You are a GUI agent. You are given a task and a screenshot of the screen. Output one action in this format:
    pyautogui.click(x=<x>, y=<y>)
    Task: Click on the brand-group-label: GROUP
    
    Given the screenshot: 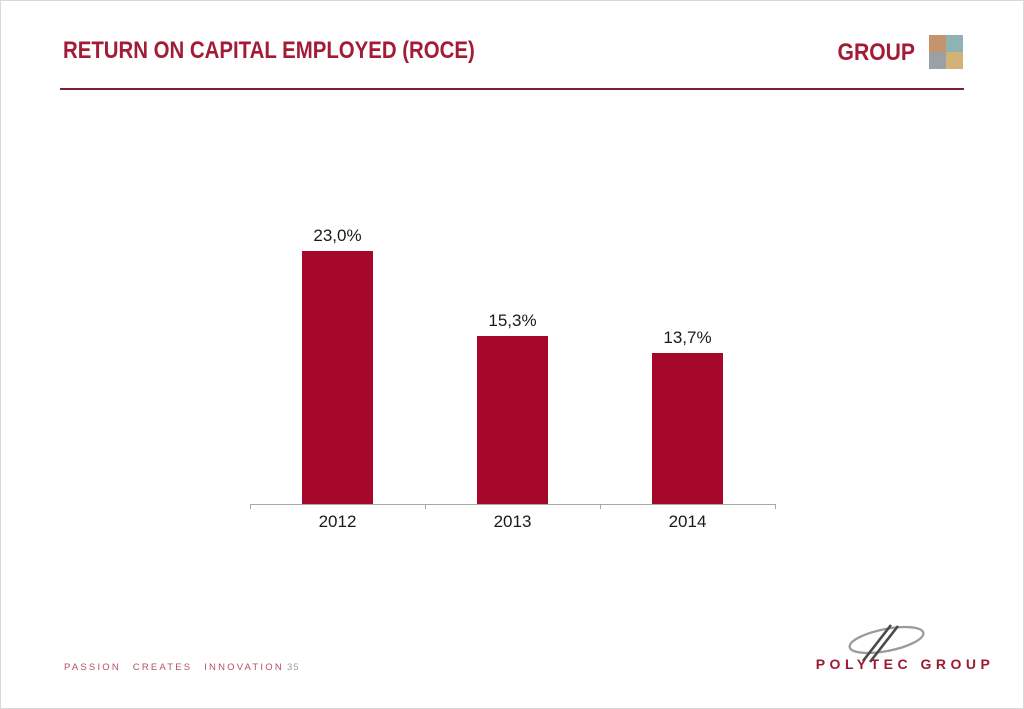 What is the action you would take?
    pyautogui.click(x=876, y=52)
    